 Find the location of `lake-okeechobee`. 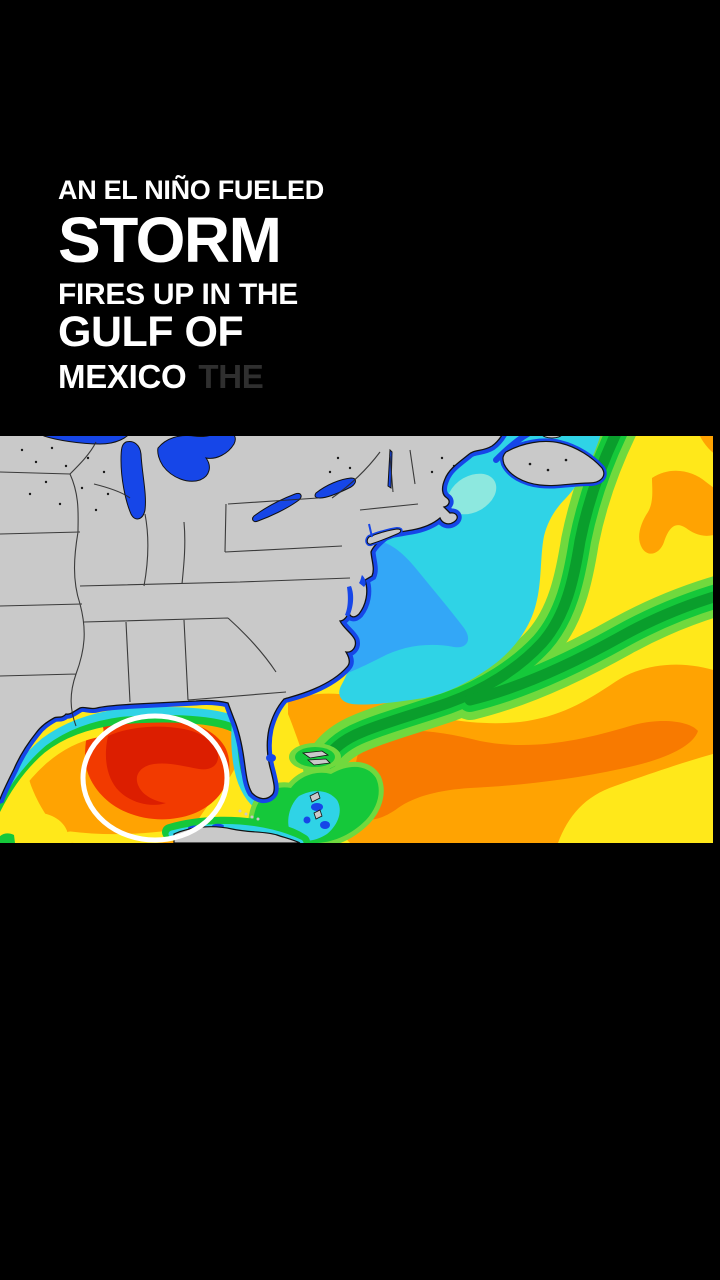

lake-okeechobee is located at coordinates (271, 758).